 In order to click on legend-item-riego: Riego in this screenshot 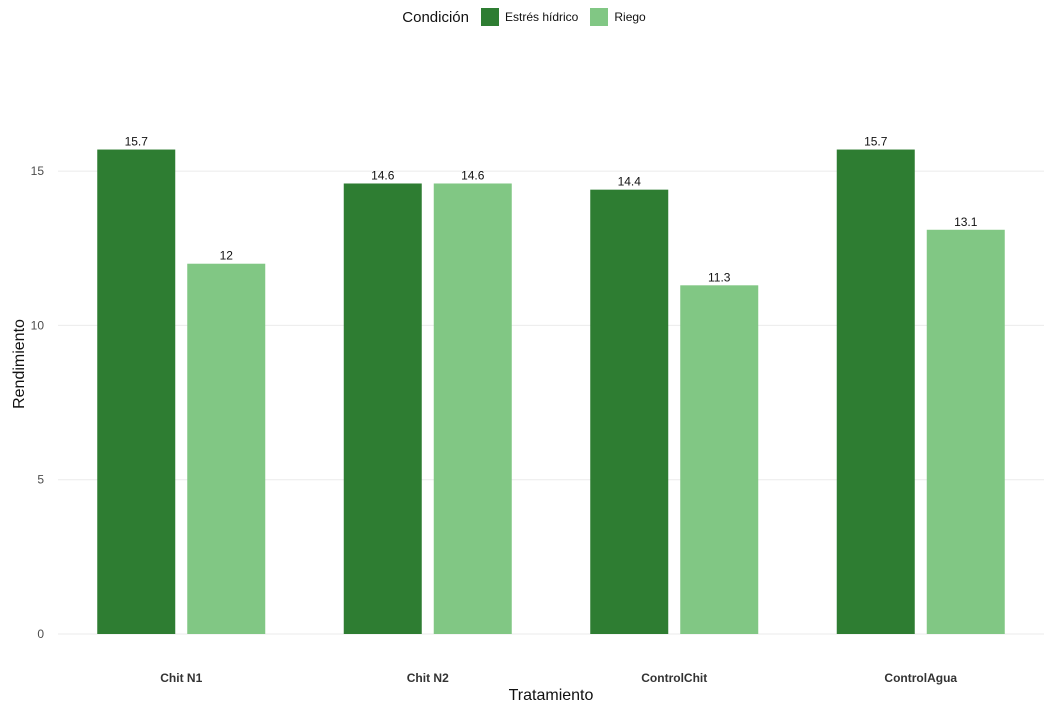, I will do `click(618, 17)`.